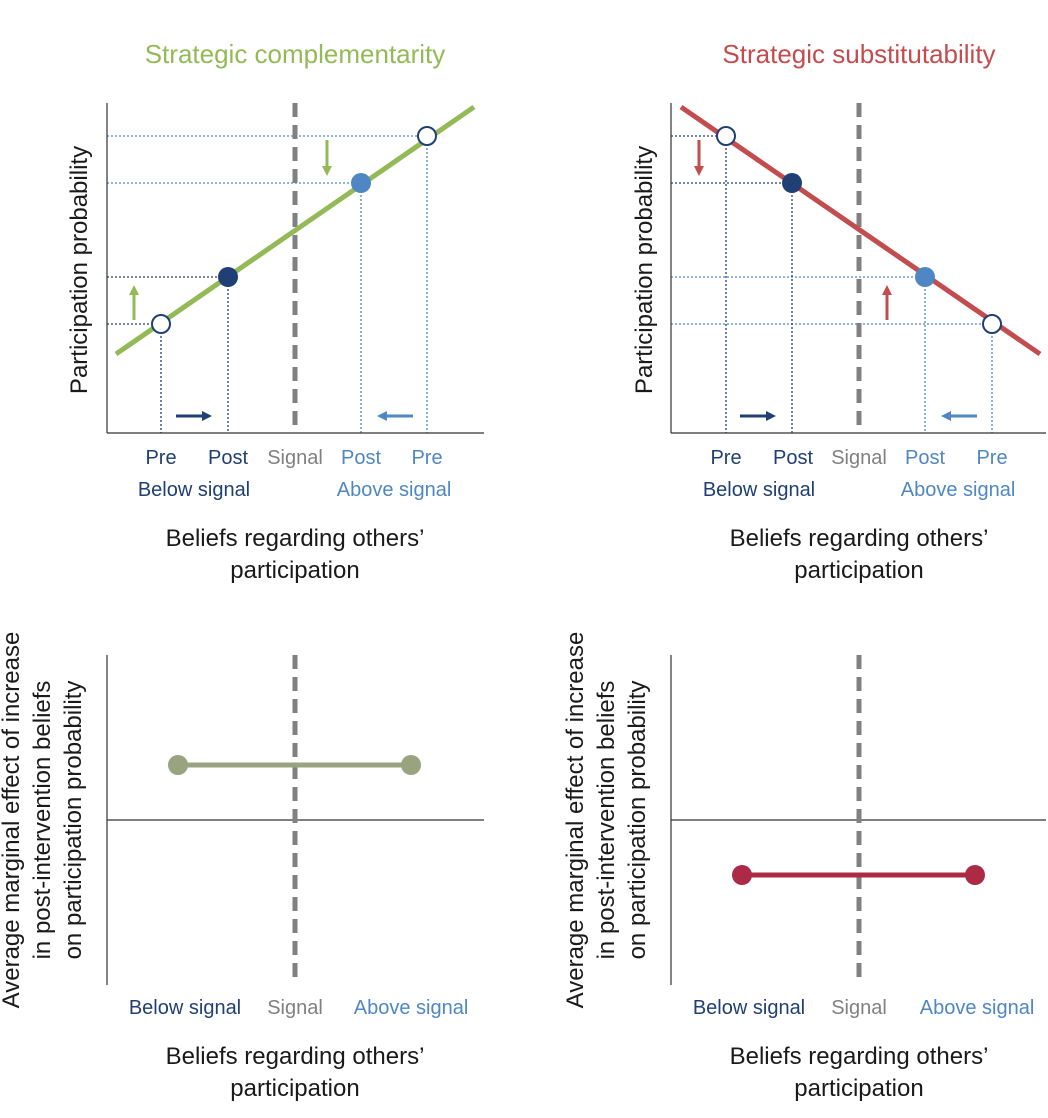  What do you see at coordinates (295, 54) in the screenshot?
I see `panel-title: Strategic complementarity` at bounding box center [295, 54].